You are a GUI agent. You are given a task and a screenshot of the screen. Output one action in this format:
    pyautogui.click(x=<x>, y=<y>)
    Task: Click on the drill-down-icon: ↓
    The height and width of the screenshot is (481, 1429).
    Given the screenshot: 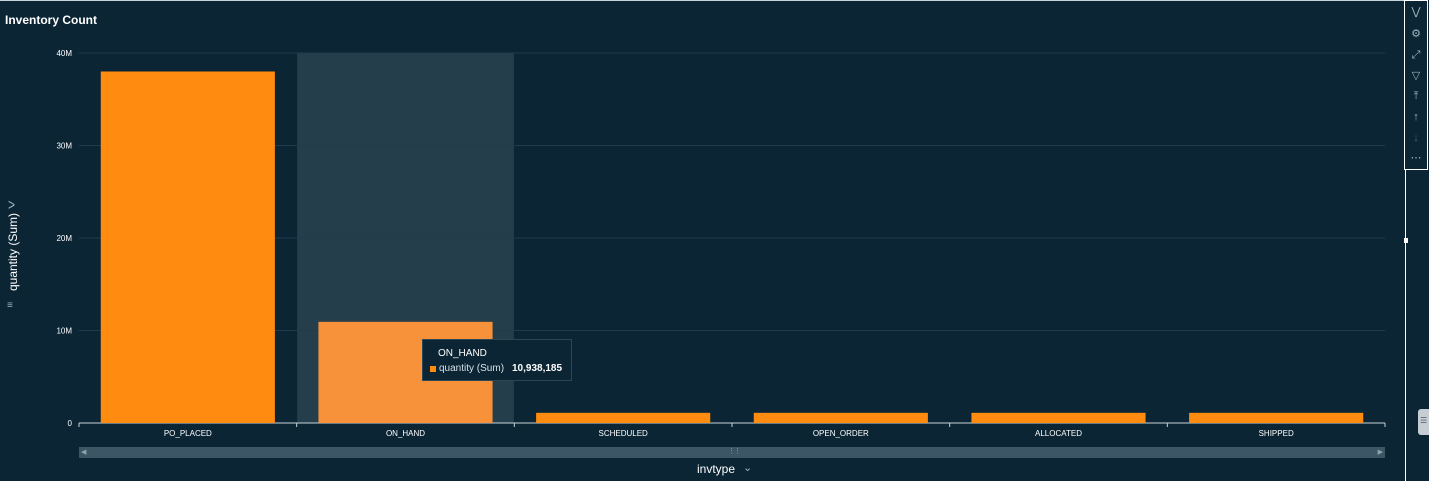 What is the action you would take?
    pyautogui.click(x=1416, y=138)
    